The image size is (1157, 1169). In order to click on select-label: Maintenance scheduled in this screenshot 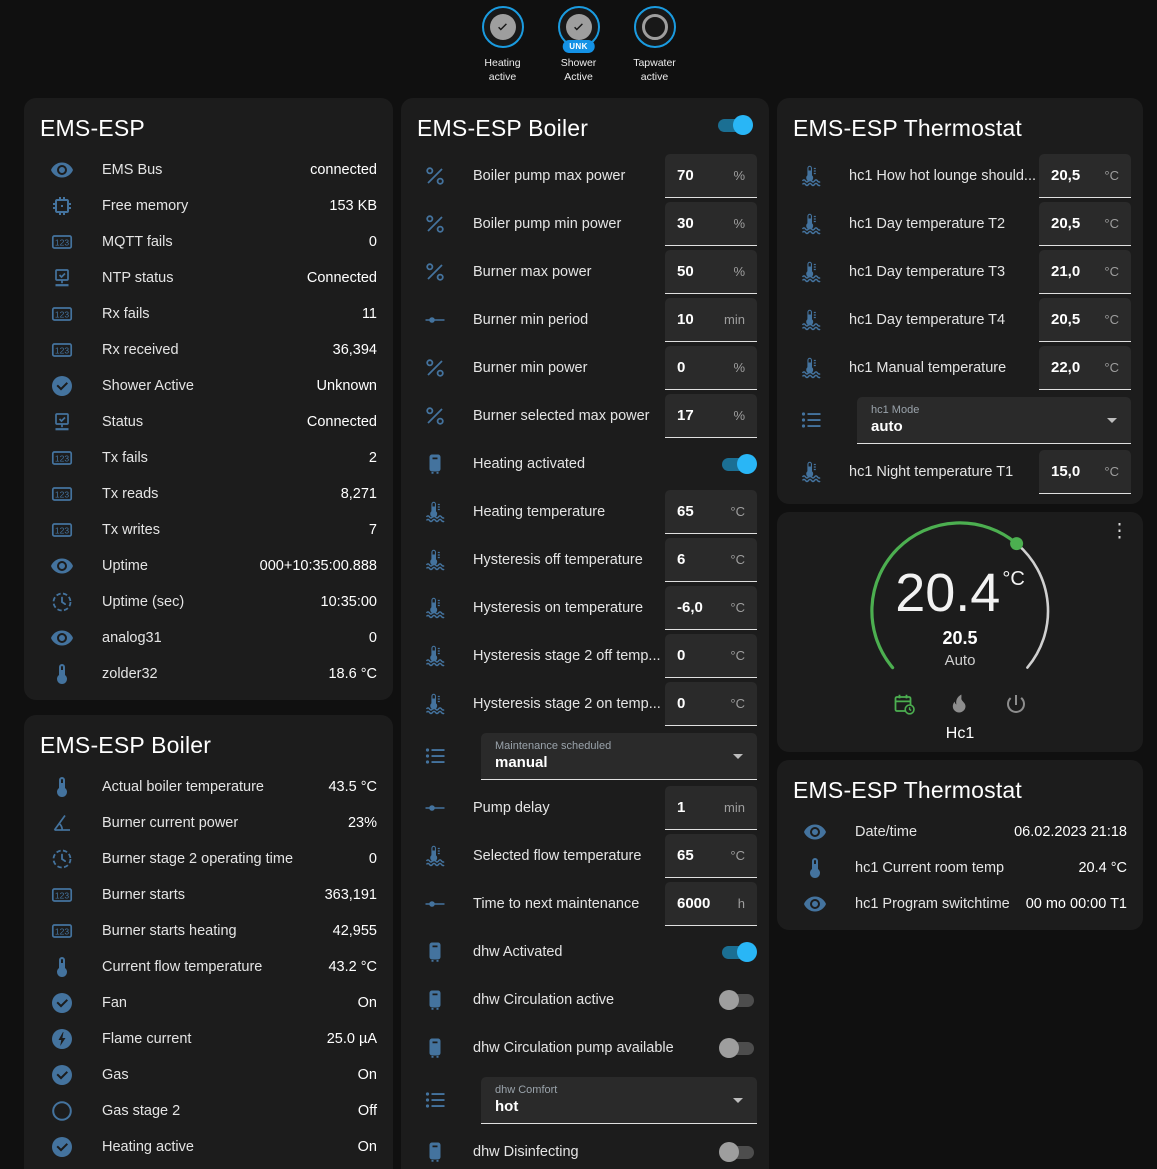, I will do `click(553, 745)`.